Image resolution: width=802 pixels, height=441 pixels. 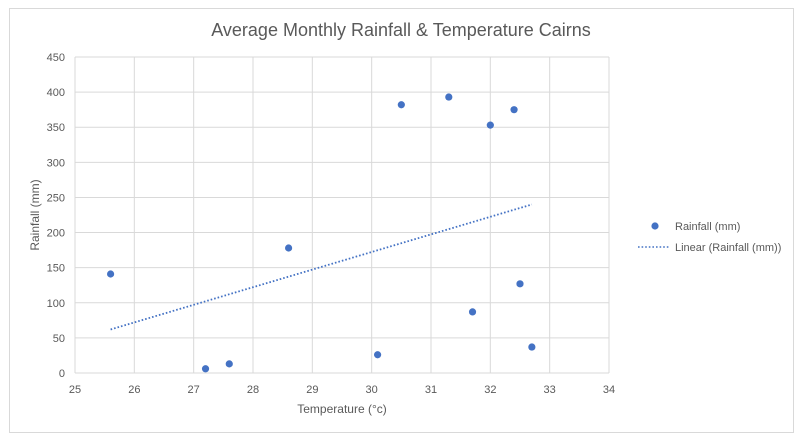 What do you see at coordinates (372, 390) in the screenshot?
I see `x-tick-label: 30` at bounding box center [372, 390].